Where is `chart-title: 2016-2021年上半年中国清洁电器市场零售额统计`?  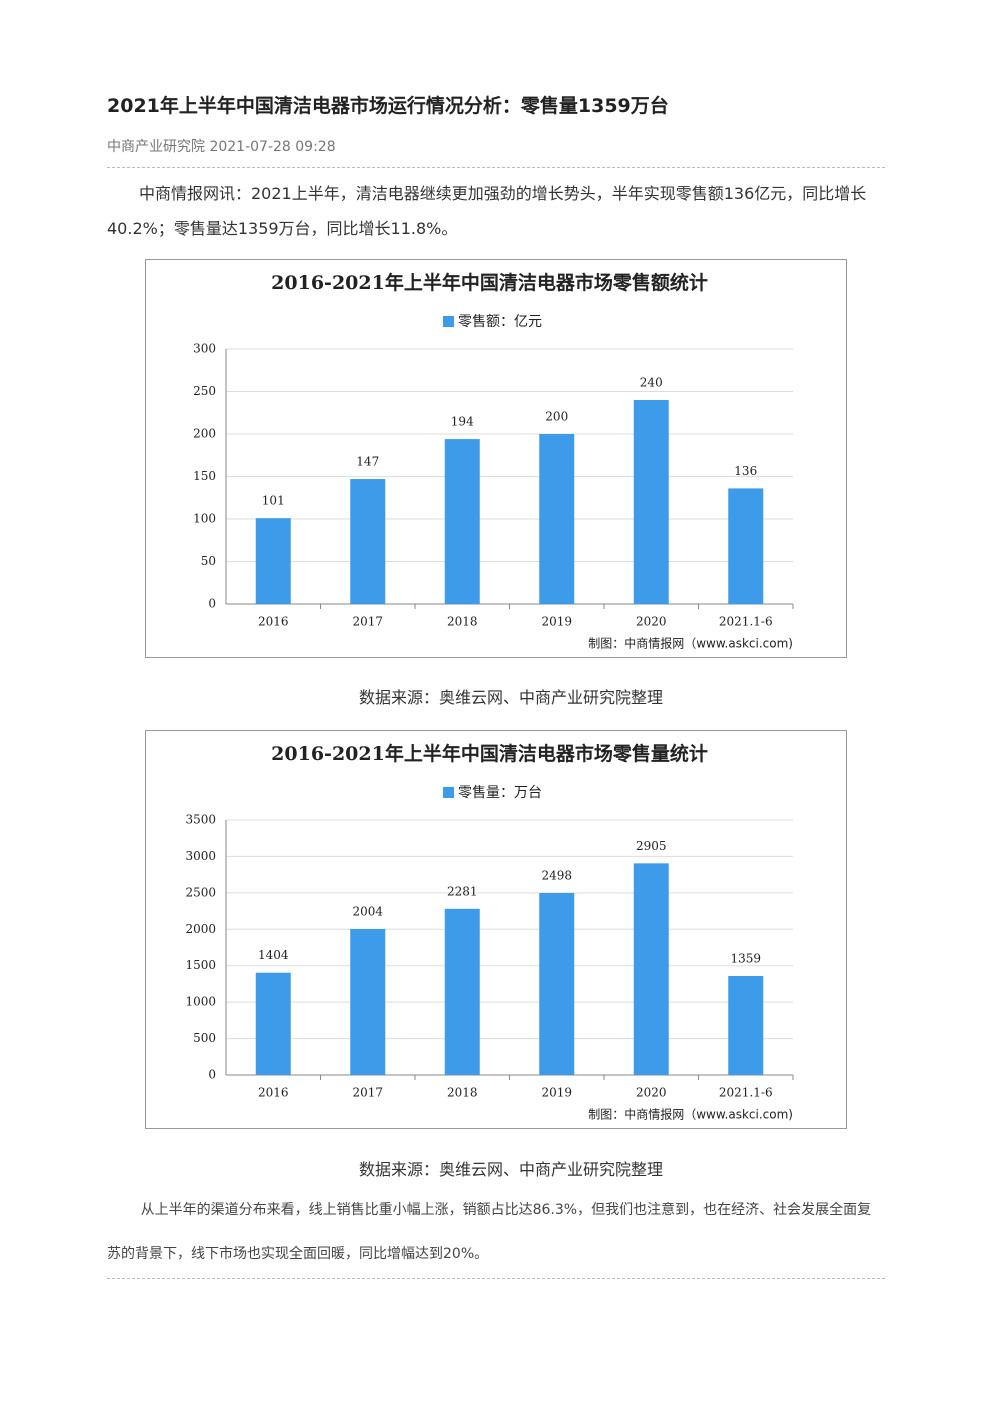
chart-title: 2016-2021年上半年中国清洁电器市场零售额统计 is located at coordinates (489, 282).